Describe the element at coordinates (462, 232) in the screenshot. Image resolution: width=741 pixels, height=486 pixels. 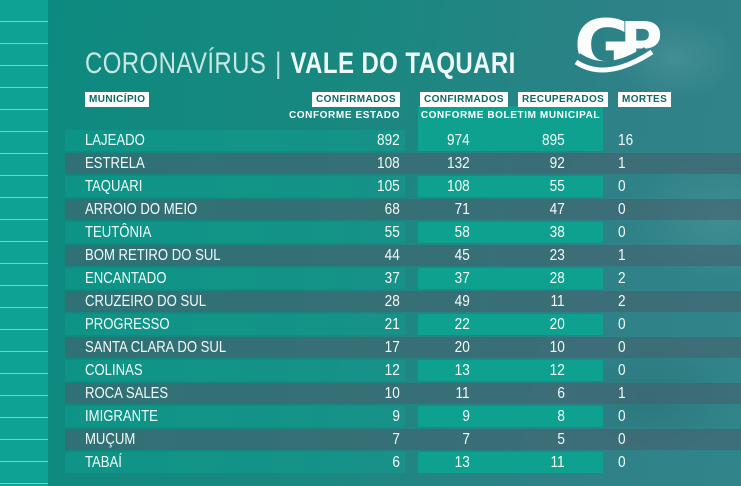
I see `confirmed-municipal-cell: 58` at that location.